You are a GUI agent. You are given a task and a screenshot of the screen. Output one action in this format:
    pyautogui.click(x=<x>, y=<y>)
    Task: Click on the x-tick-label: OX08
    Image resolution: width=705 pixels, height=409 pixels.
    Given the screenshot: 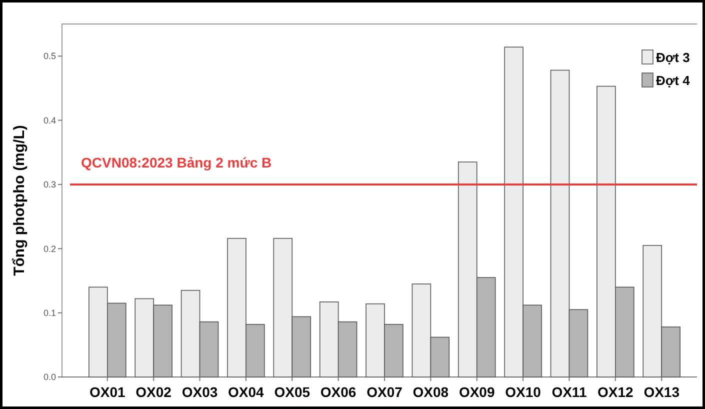 What is the action you would take?
    pyautogui.click(x=430, y=392)
    